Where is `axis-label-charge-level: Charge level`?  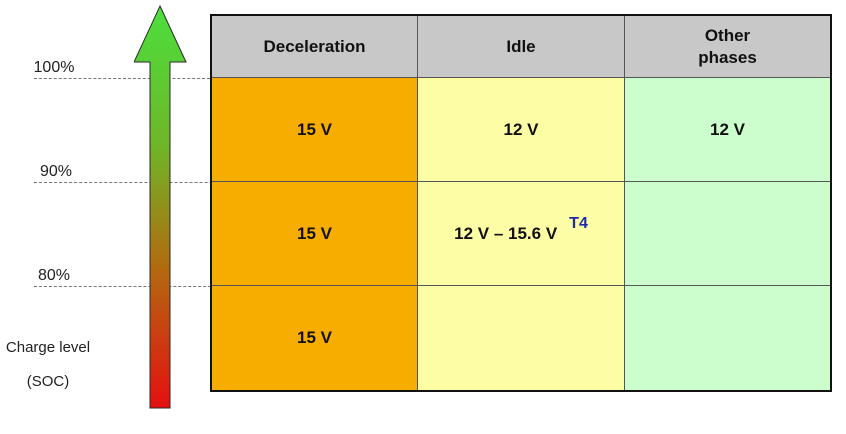
axis-label-charge-level: Charge level is located at coordinates (48, 347).